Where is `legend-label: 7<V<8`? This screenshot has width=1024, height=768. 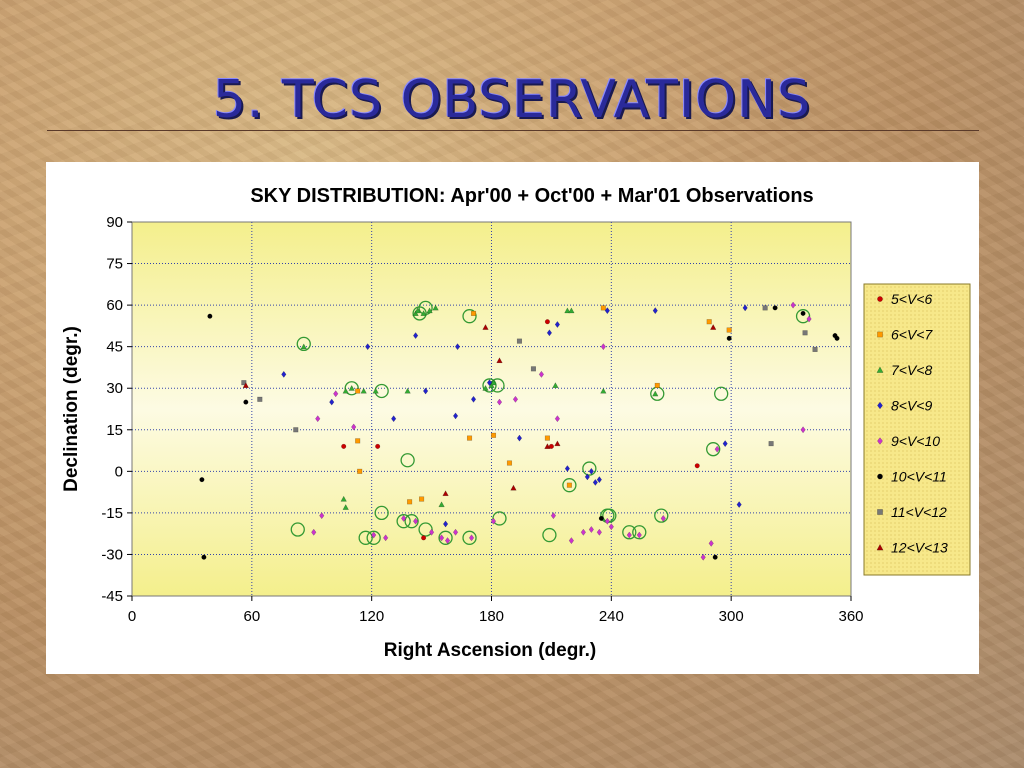
legend-label: 7<V<8 is located at coordinates (911, 370).